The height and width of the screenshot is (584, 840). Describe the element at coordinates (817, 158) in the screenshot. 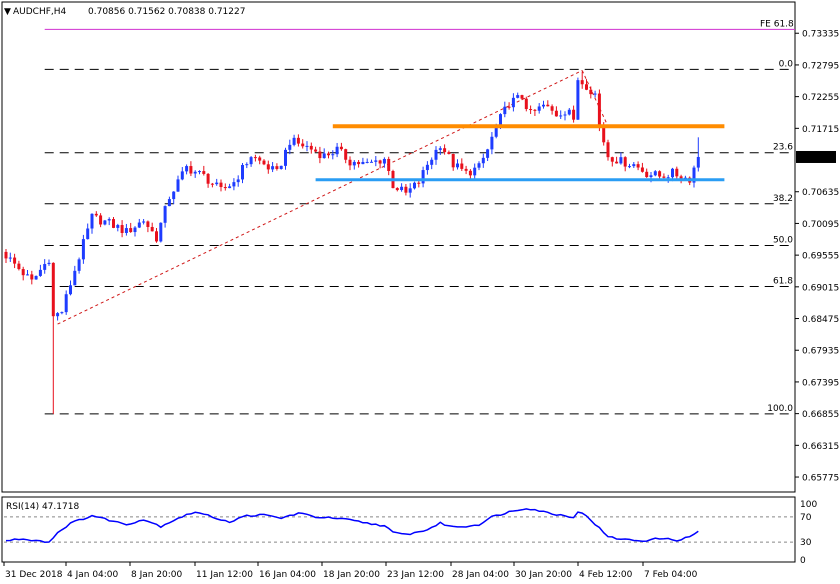

I see `last-price-label: 0.71227` at that location.